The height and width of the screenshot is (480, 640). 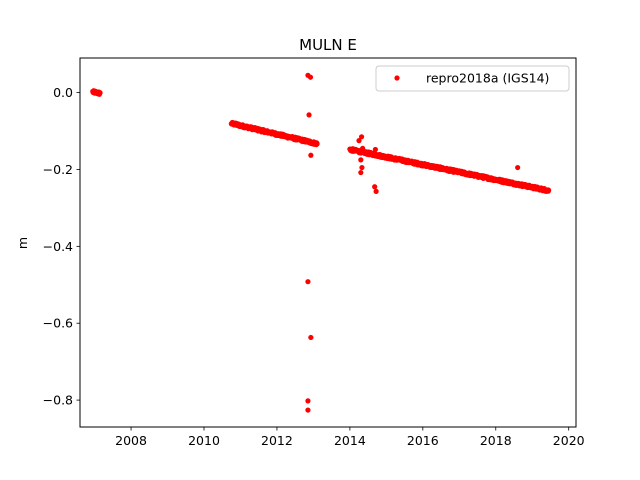 I want to click on legend: repro2018a (IGS14), so click(x=472, y=78).